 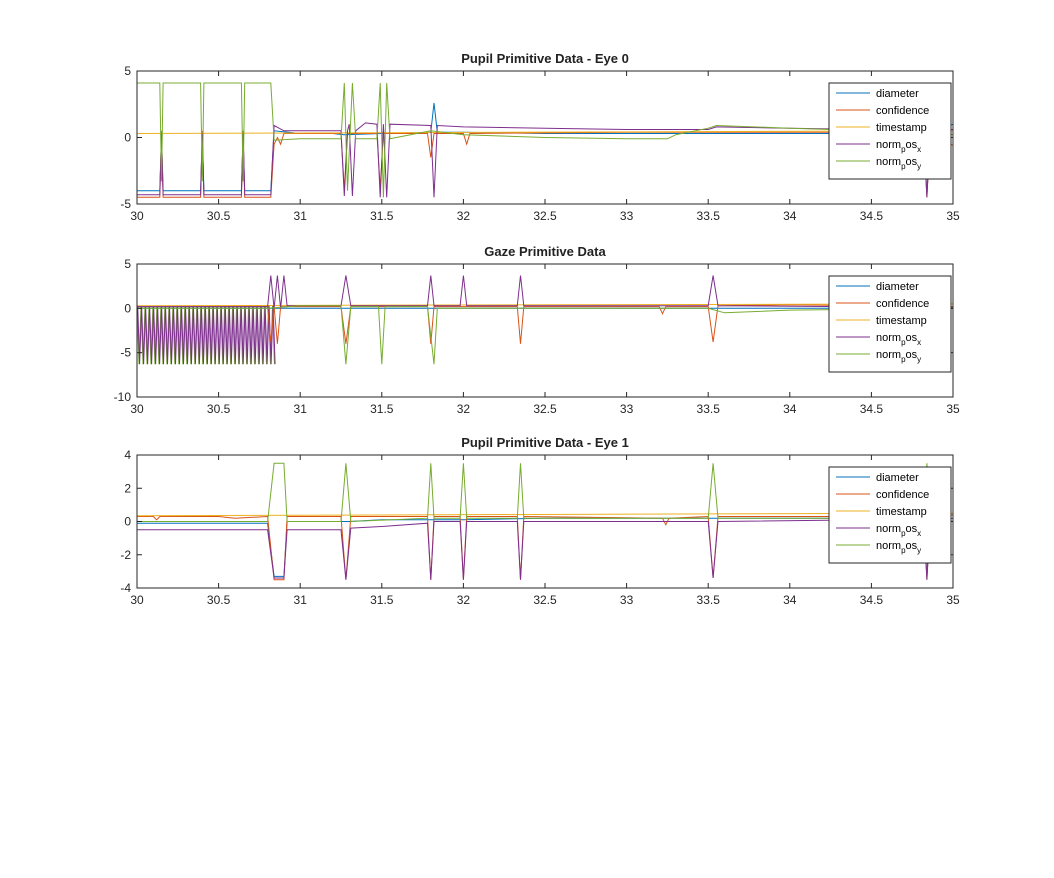 I want to click on series-line-norm-pos-x-oscillation, so click(x=206, y=335).